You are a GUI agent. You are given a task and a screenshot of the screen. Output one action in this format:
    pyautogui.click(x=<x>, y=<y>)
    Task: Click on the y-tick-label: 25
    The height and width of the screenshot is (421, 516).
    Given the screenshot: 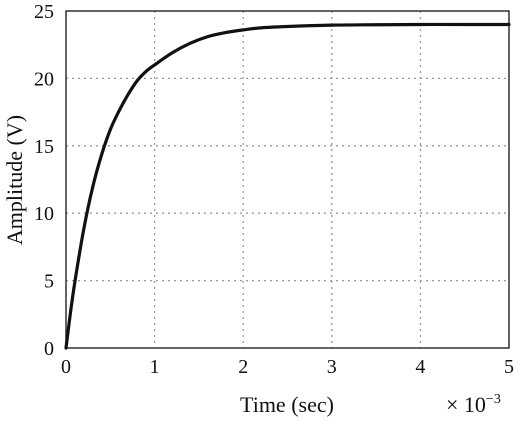 What is the action you would take?
    pyautogui.click(x=44, y=12)
    